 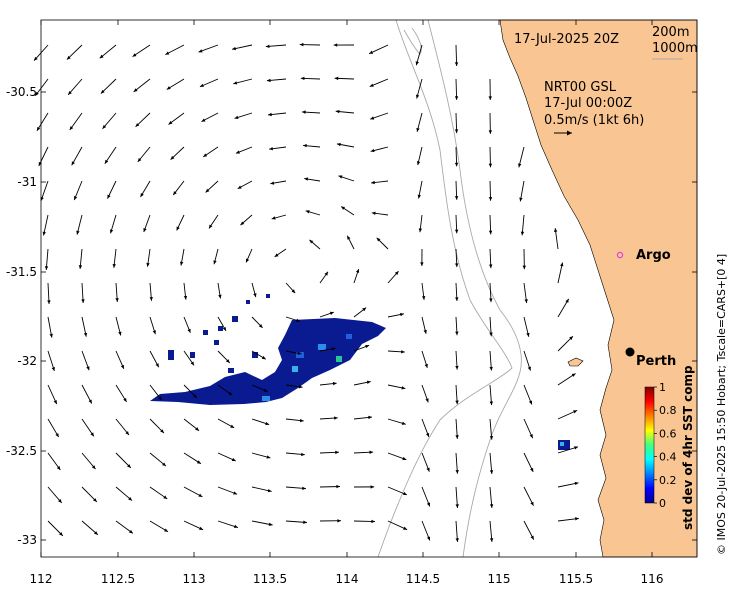 I want to click on colorbar-tick-label: 1, so click(x=662, y=387).